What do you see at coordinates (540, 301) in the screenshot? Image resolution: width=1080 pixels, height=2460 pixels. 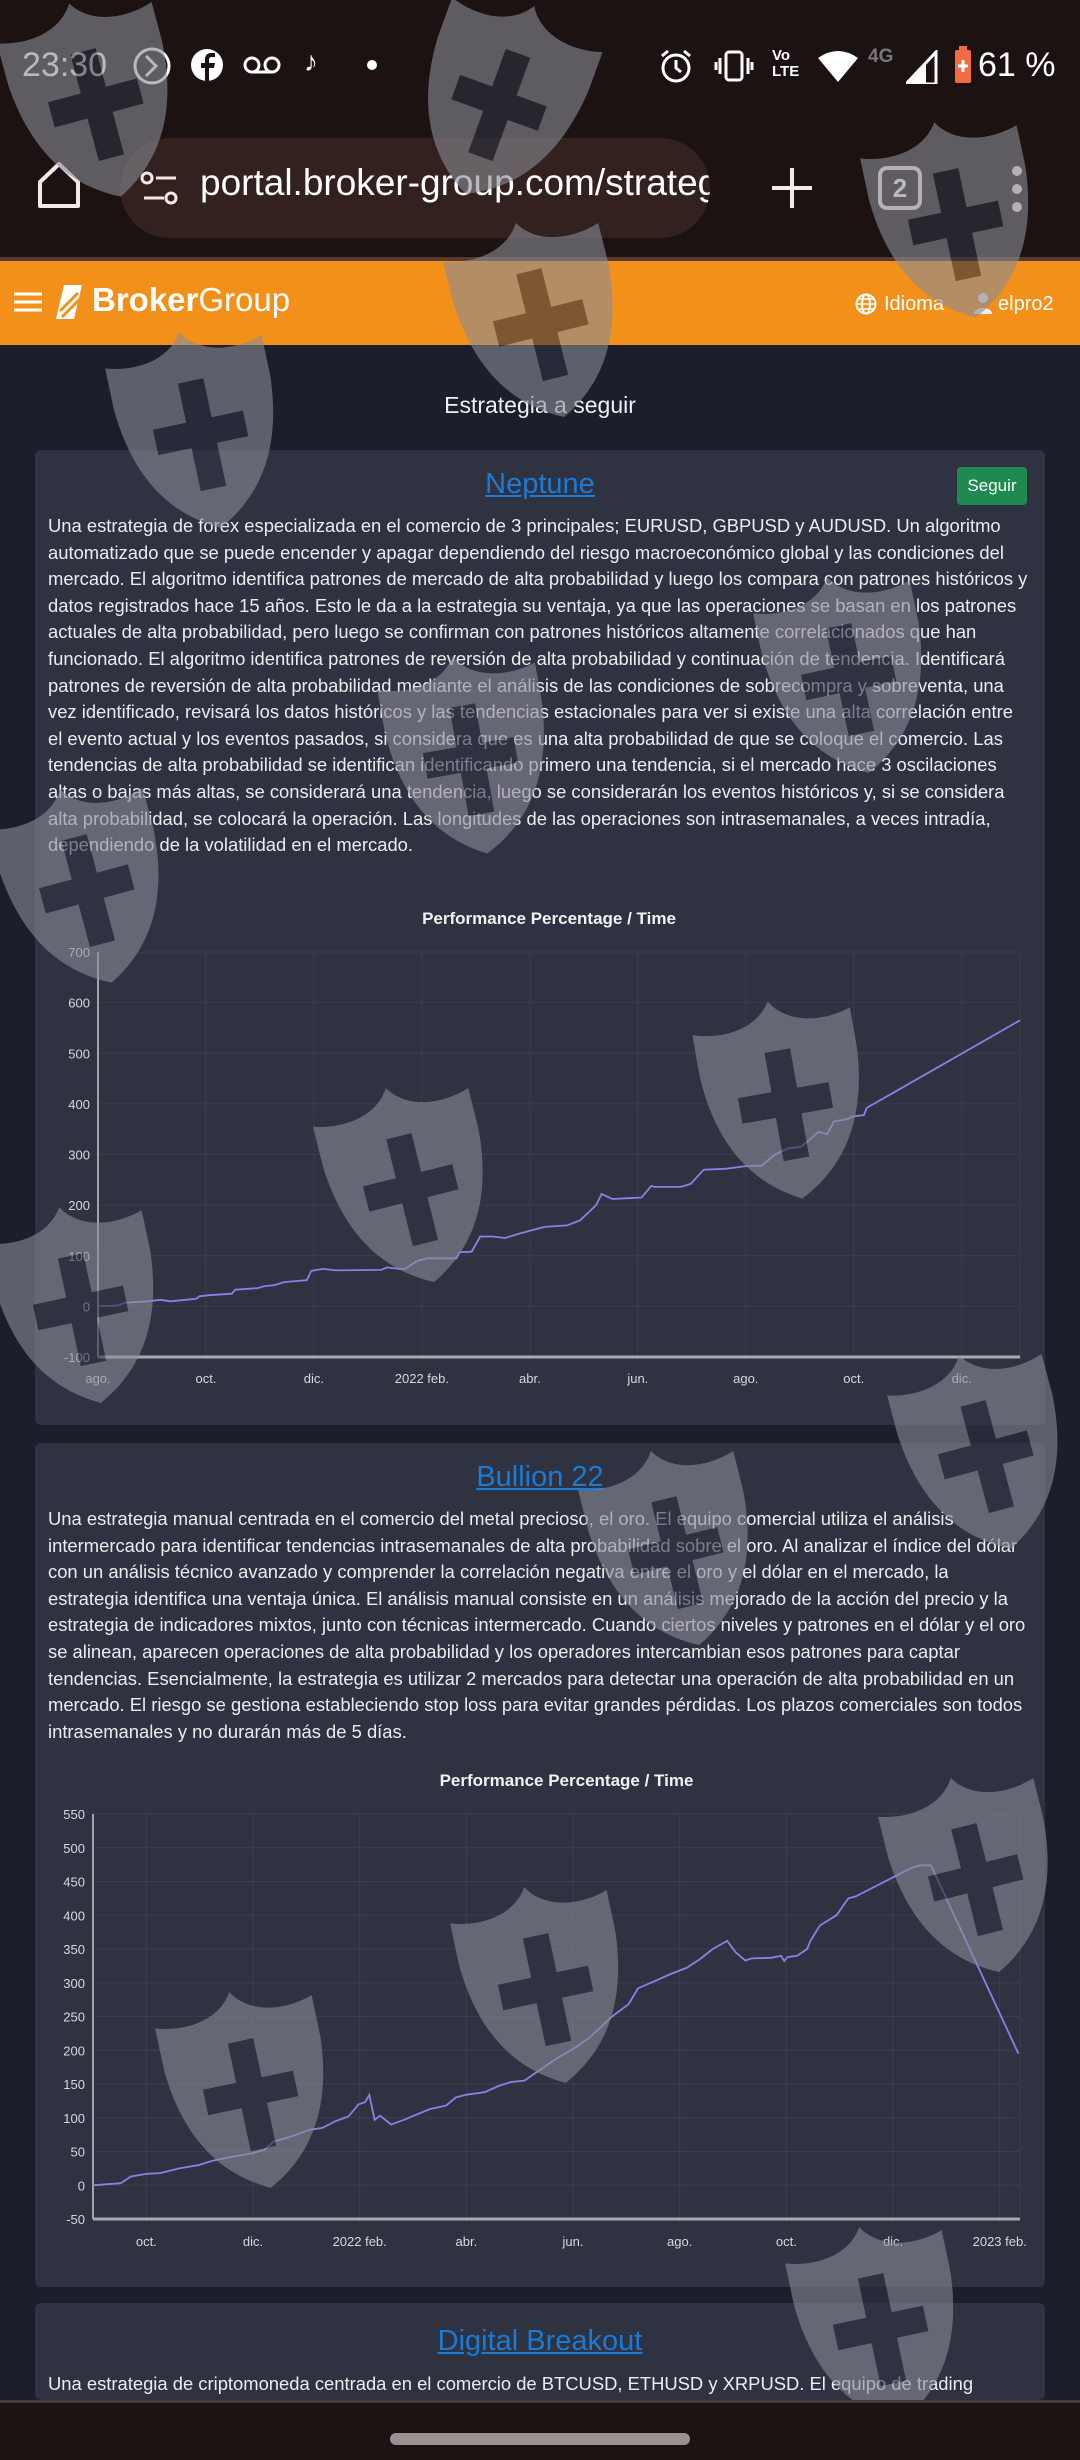 I see `site-header: BrokerGroup Idioma elpro2` at bounding box center [540, 301].